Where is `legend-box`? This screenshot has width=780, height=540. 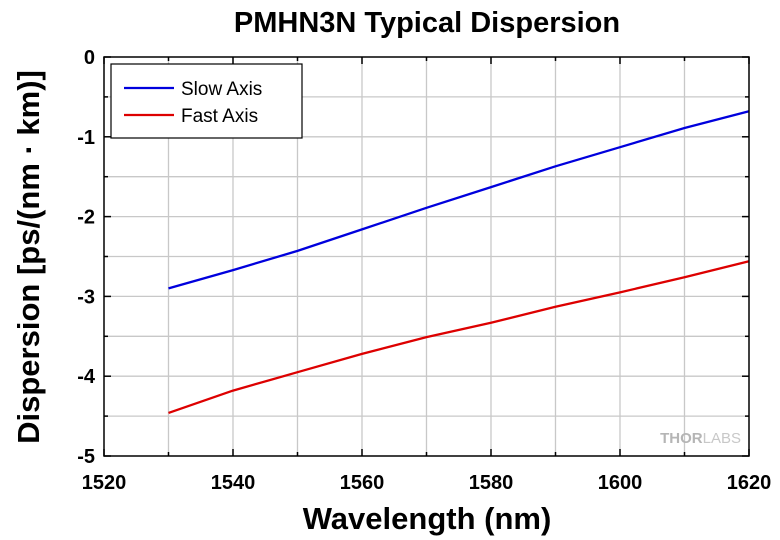
legend-box is located at coordinates (206, 101).